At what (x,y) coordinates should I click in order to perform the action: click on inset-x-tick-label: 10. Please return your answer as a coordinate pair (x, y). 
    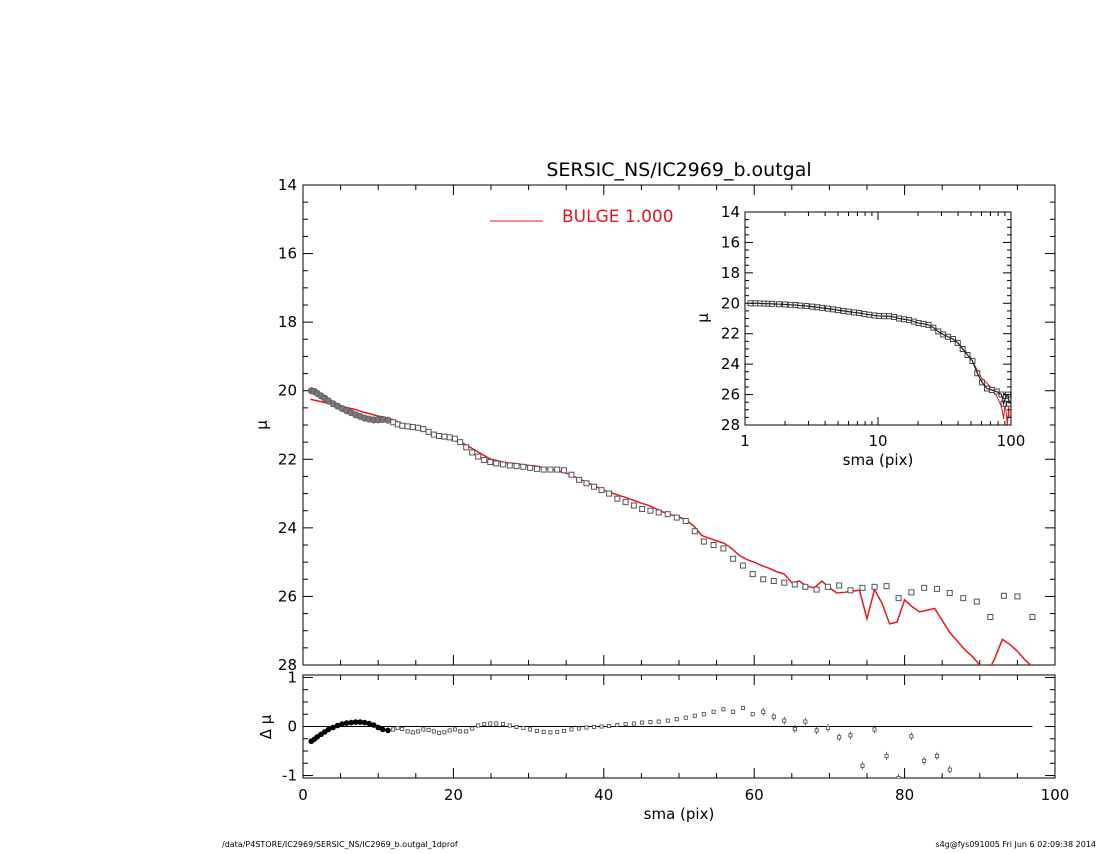
    Looking at the image, I should click on (877, 441).